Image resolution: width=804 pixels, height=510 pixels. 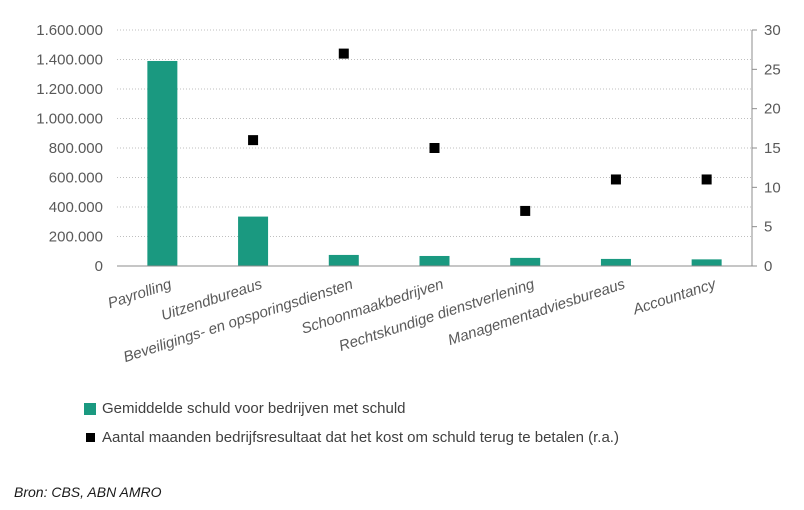 What do you see at coordinates (768, 227) in the screenshot?
I see `right-tick-label: 5` at bounding box center [768, 227].